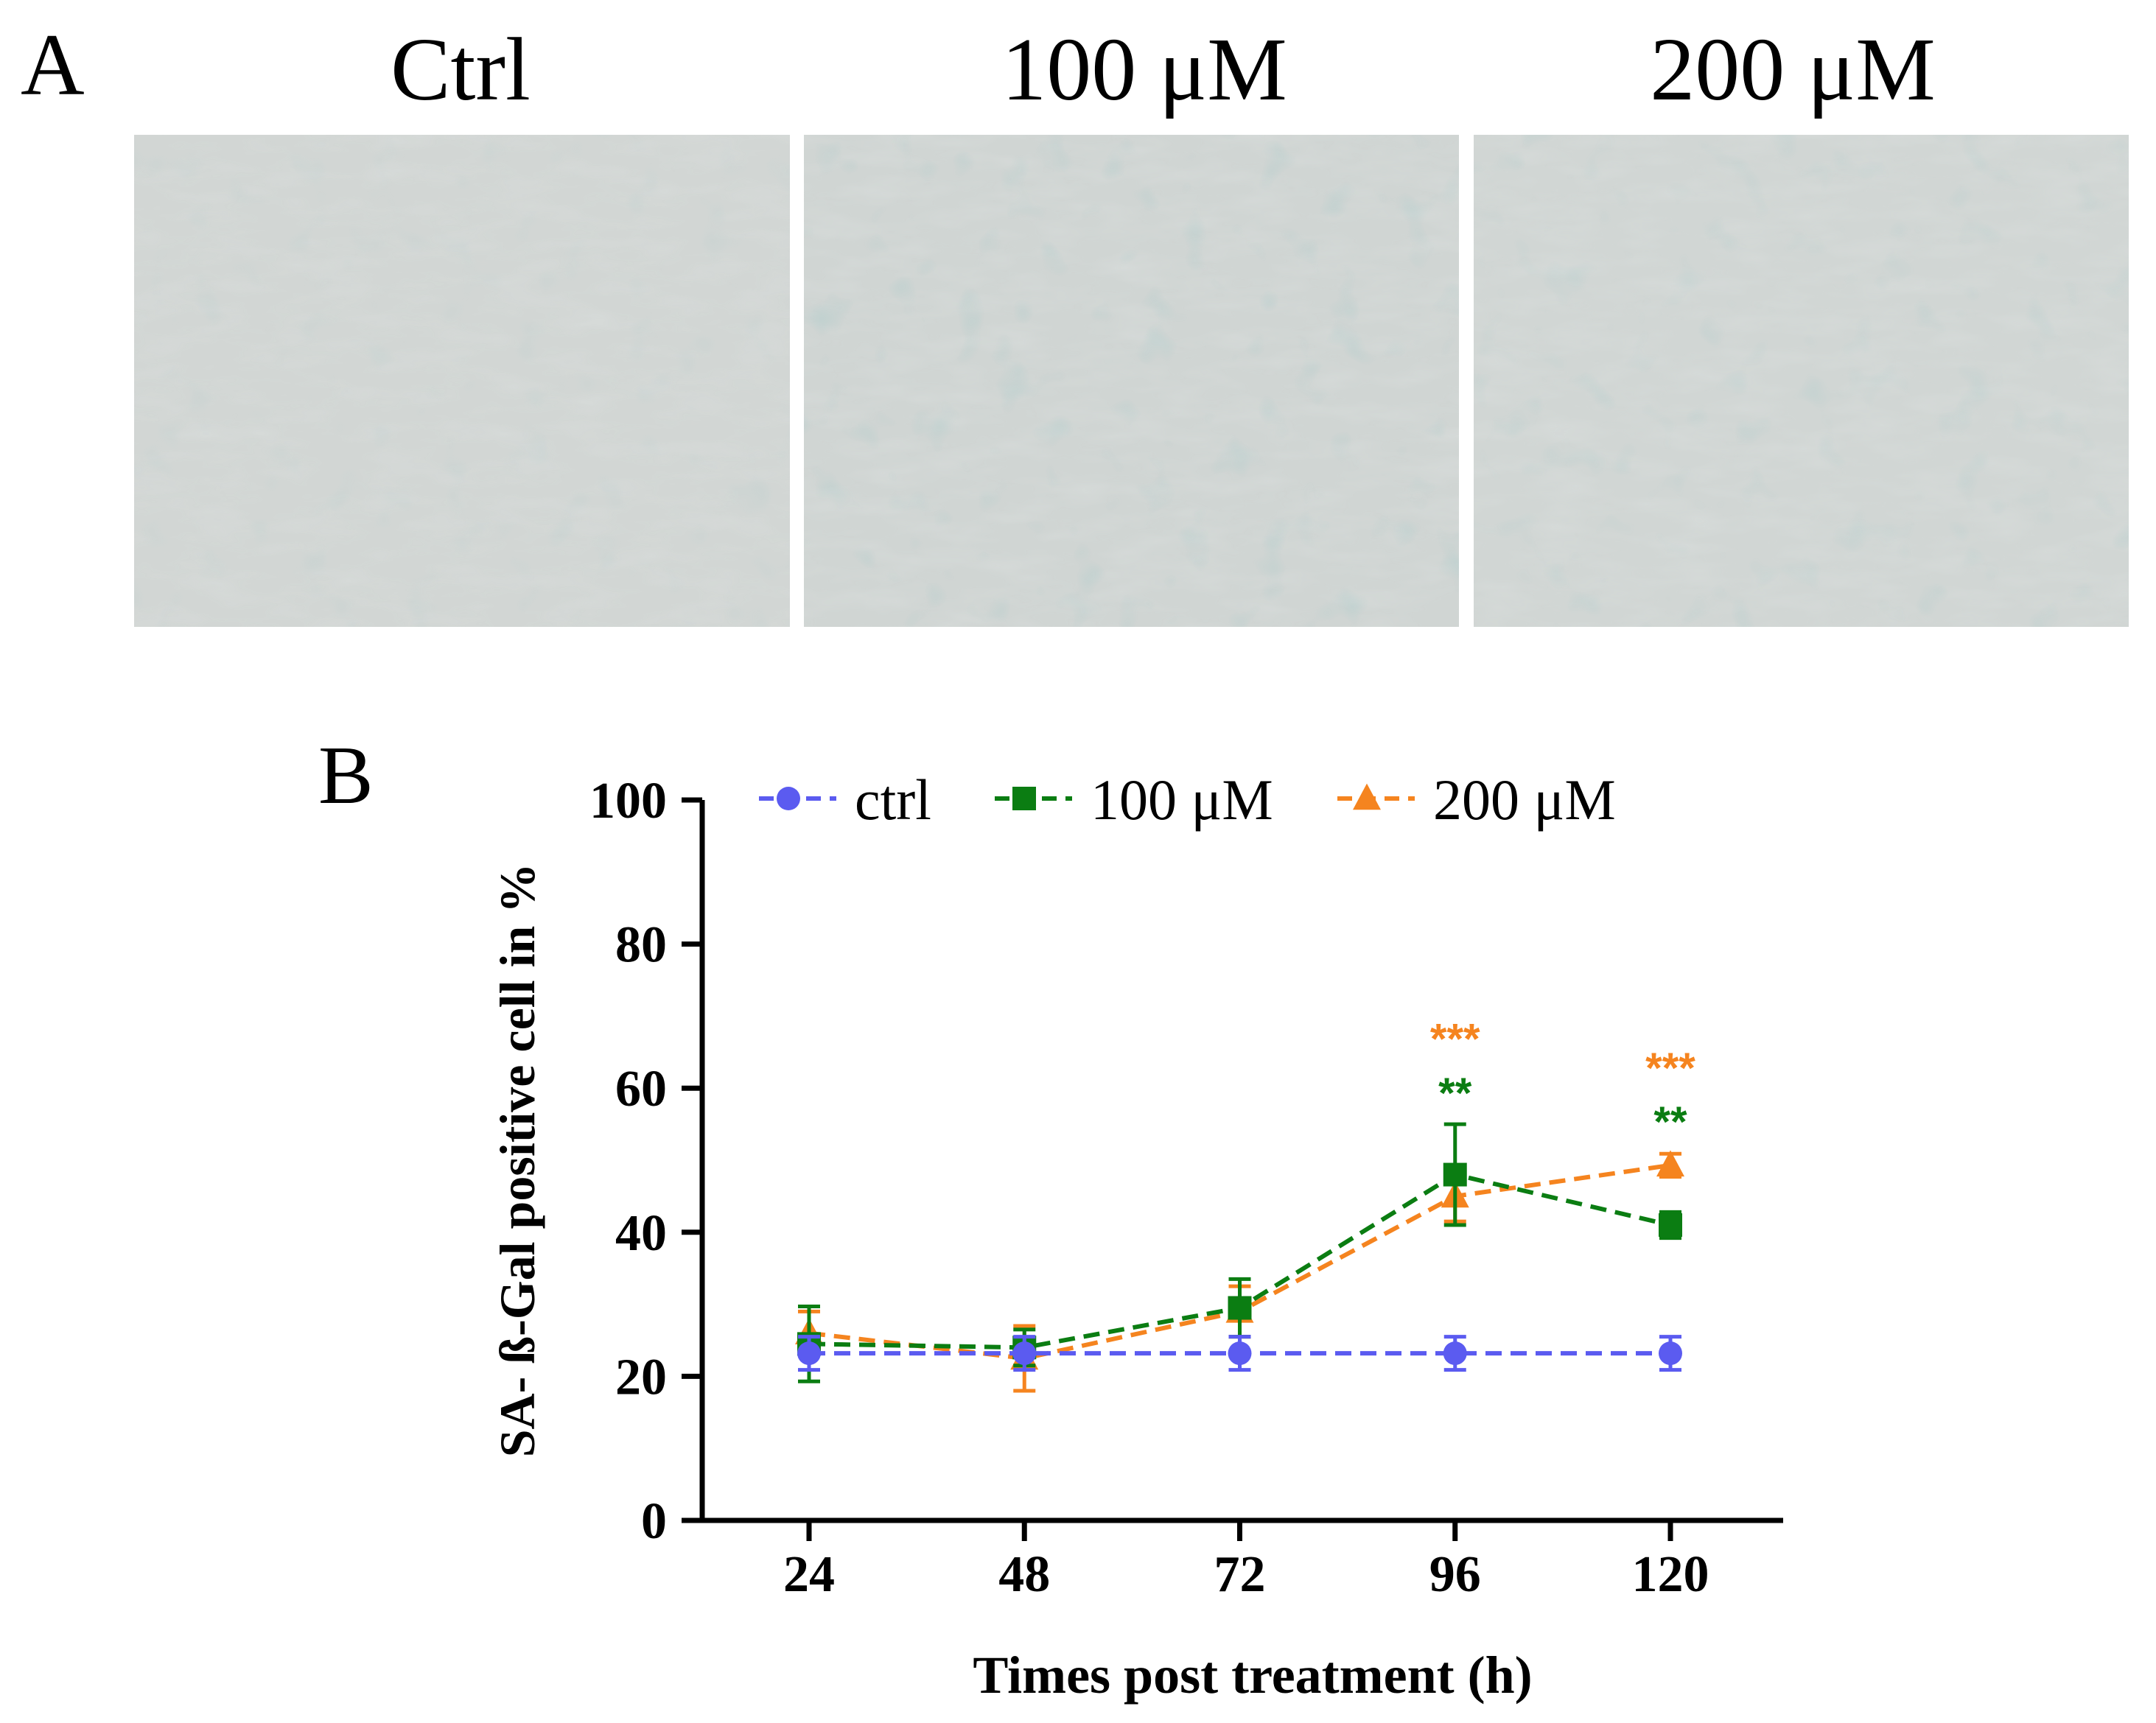  What do you see at coordinates (1144, 69) in the screenshot?
I see `image-title-100um: 100 μM` at bounding box center [1144, 69].